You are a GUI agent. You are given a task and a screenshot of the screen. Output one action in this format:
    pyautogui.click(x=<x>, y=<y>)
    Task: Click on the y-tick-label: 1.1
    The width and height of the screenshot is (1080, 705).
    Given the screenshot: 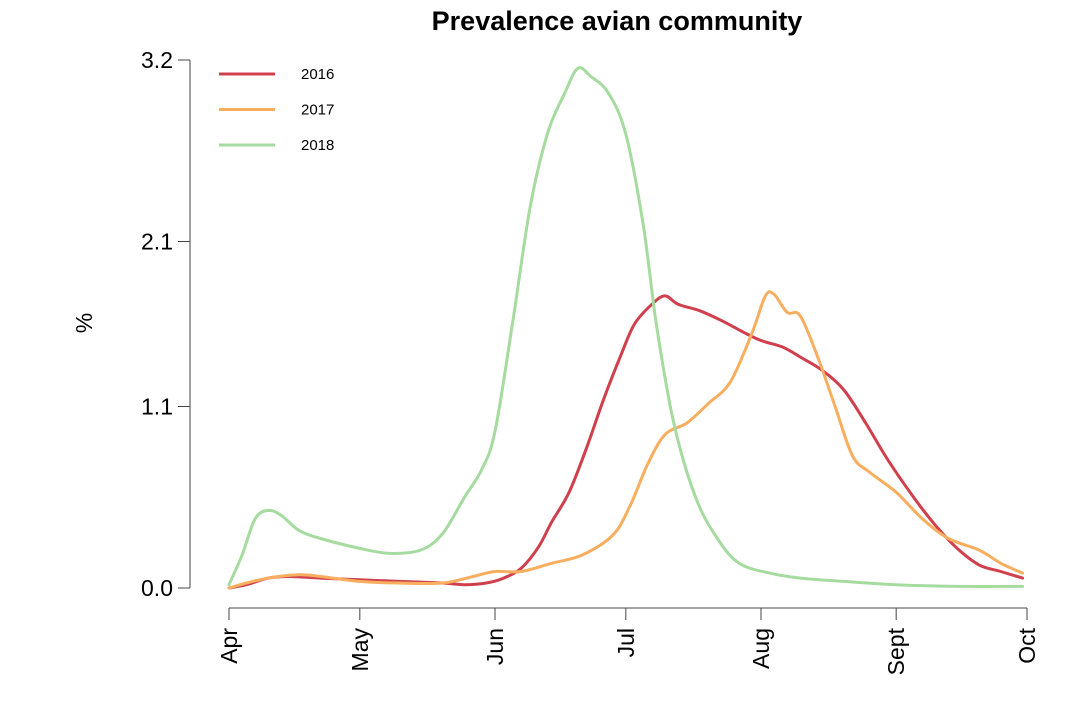 What is the action you would take?
    pyautogui.click(x=157, y=407)
    